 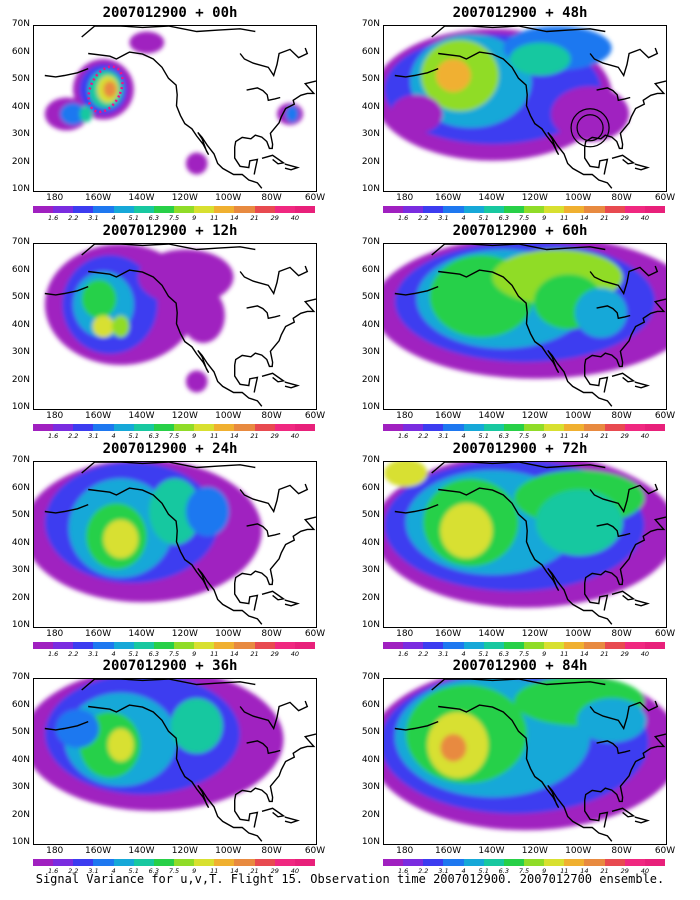 I want to click on colorbar-label: 2.2, so click(x=423, y=436).